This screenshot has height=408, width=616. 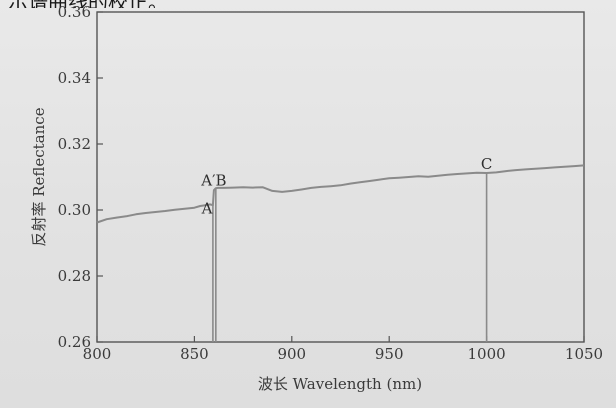 I want to click on x-tick-label: 900, so click(x=291, y=354).